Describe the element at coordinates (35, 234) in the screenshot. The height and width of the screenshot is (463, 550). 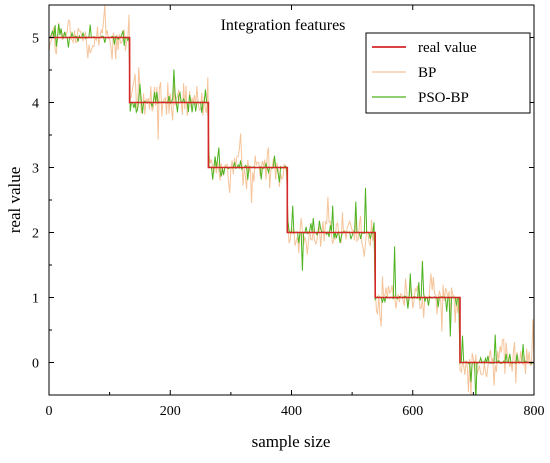
I see `y-tick-label: 2` at that location.